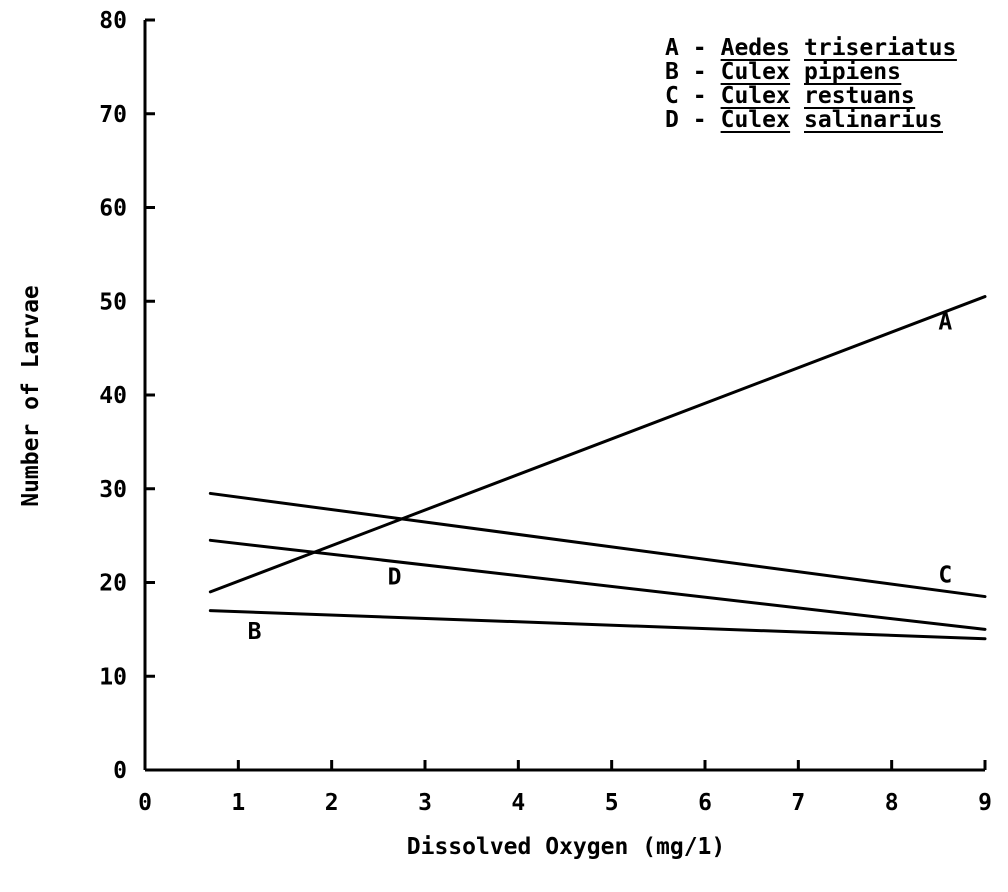 The height and width of the screenshot is (892, 1008). Describe the element at coordinates (31, 396) in the screenshot. I see `y-axis-title: Number of Larvae` at that location.